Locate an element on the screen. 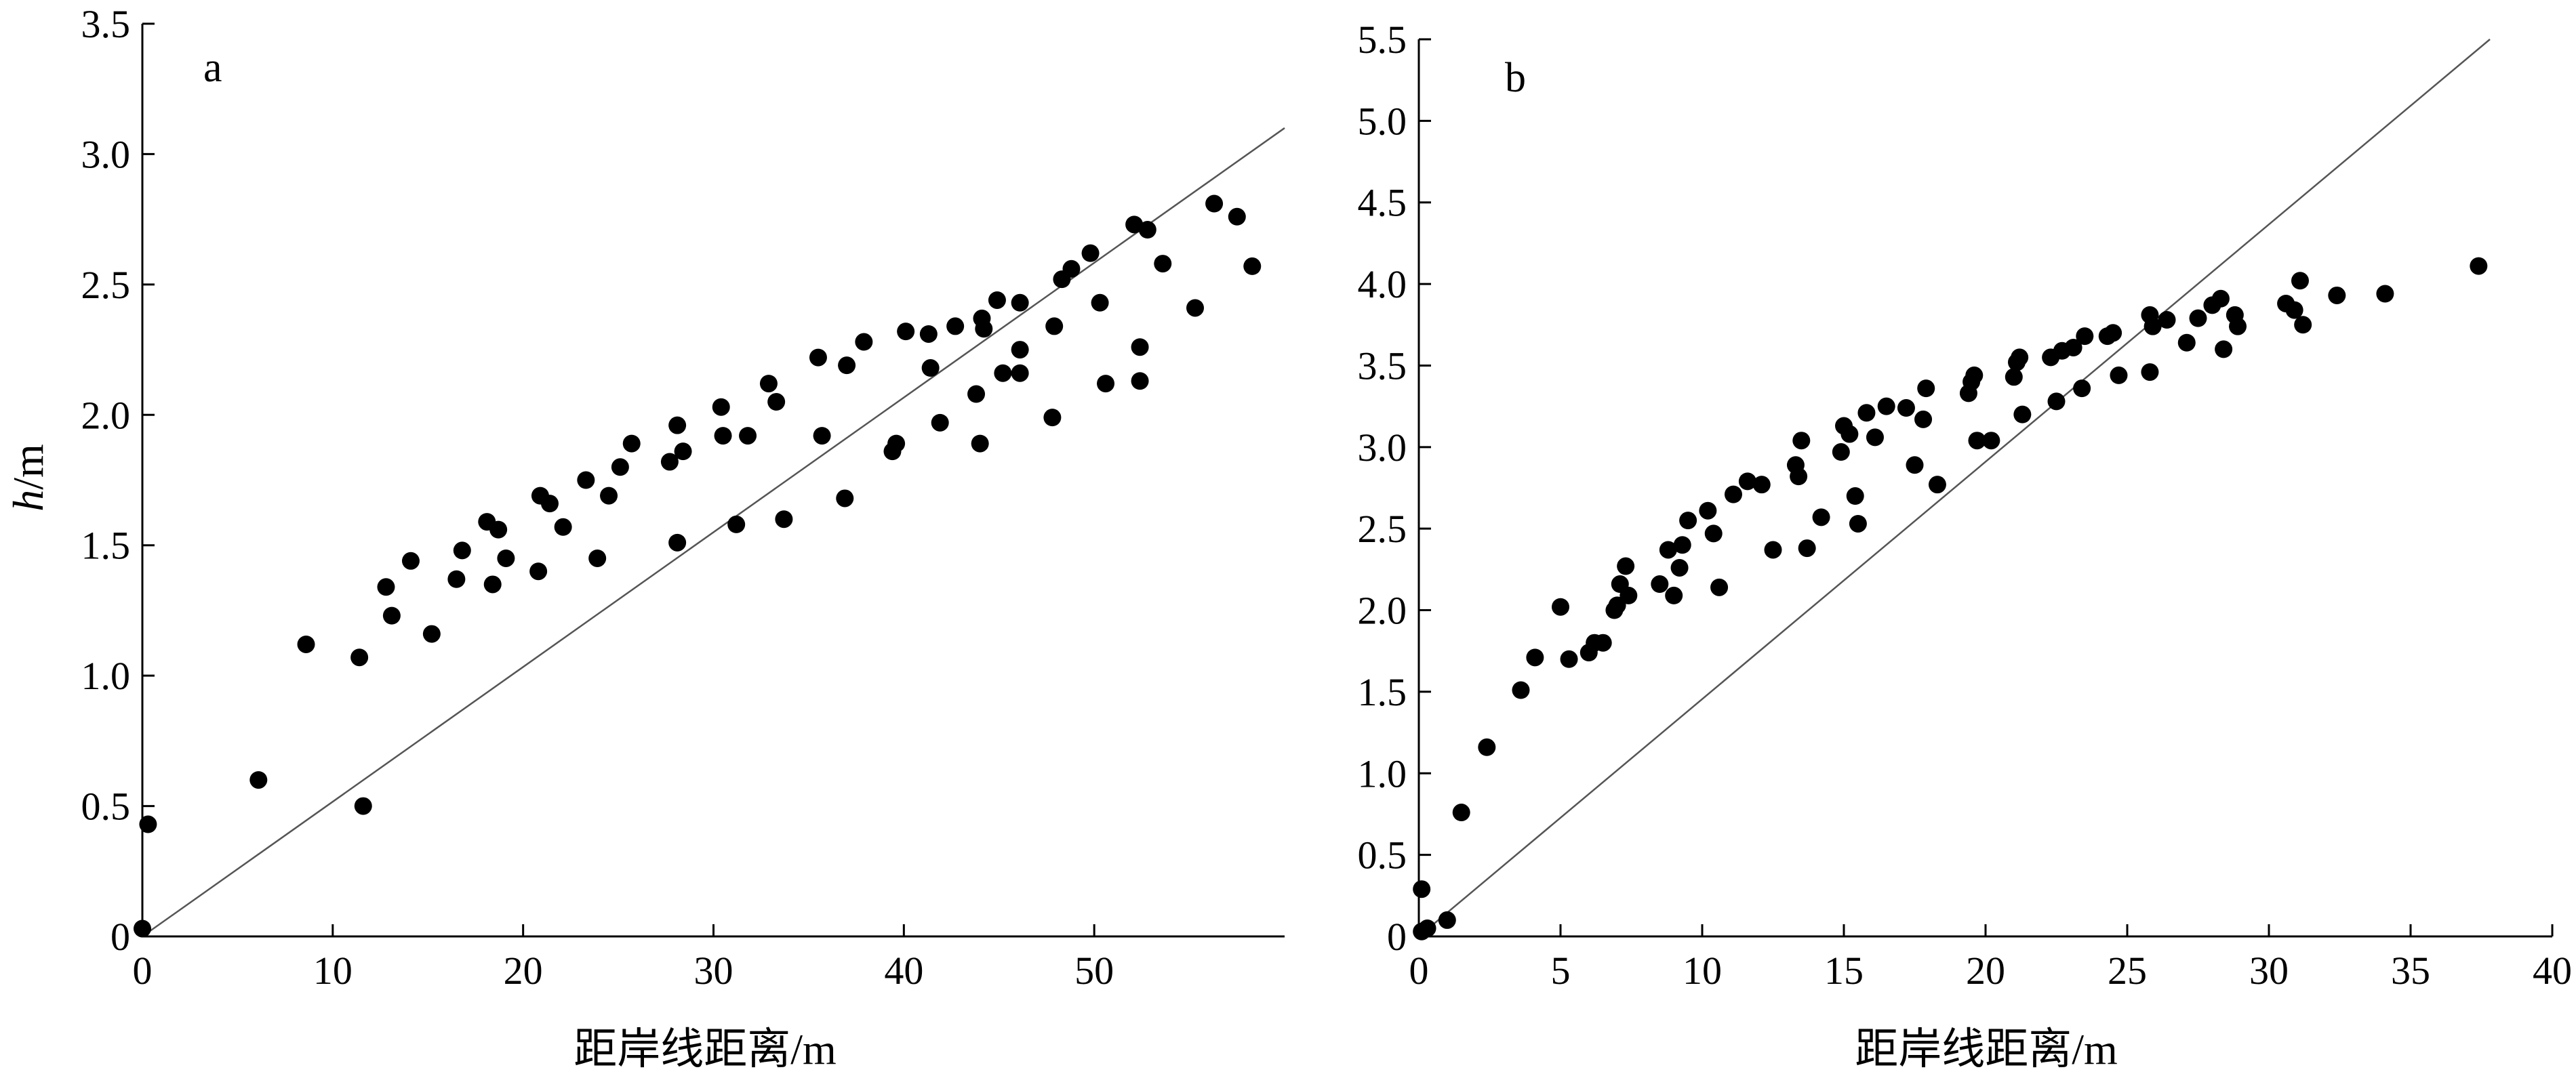  y-tick-label: 4.0 is located at coordinates (1382, 284).